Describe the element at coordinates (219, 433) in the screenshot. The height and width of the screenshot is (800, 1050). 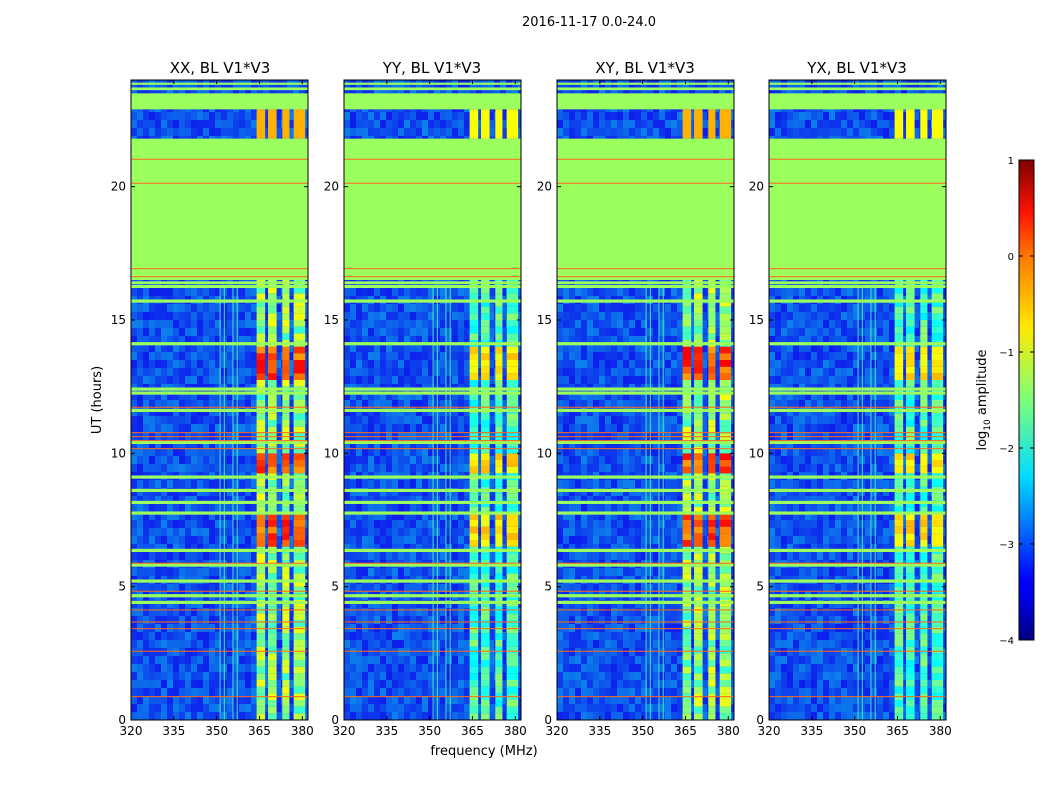
I see `rfi-line` at that location.